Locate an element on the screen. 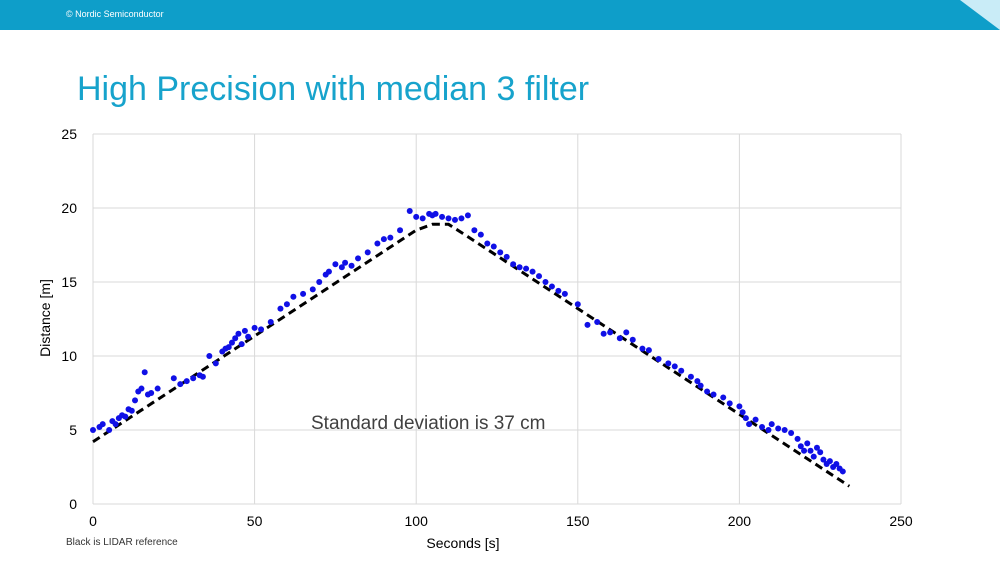 This screenshot has width=1000, height=562. footnote: Black is LIDAR reference is located at coordinates (122, 542).